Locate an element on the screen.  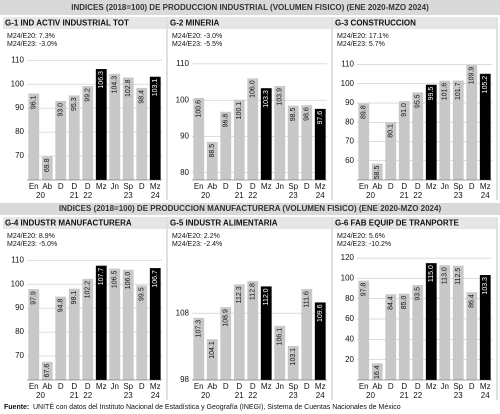
value-label: 91.0 is located at coordinates (404, 110).